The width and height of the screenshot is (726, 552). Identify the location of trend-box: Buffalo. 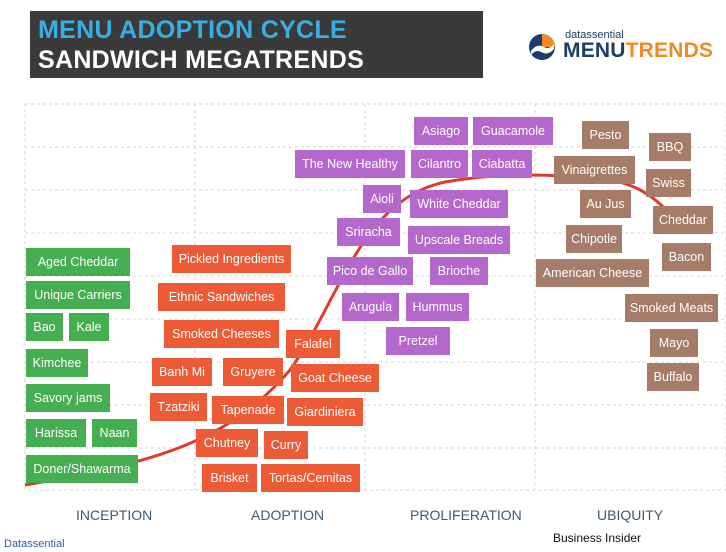
(673, 377).